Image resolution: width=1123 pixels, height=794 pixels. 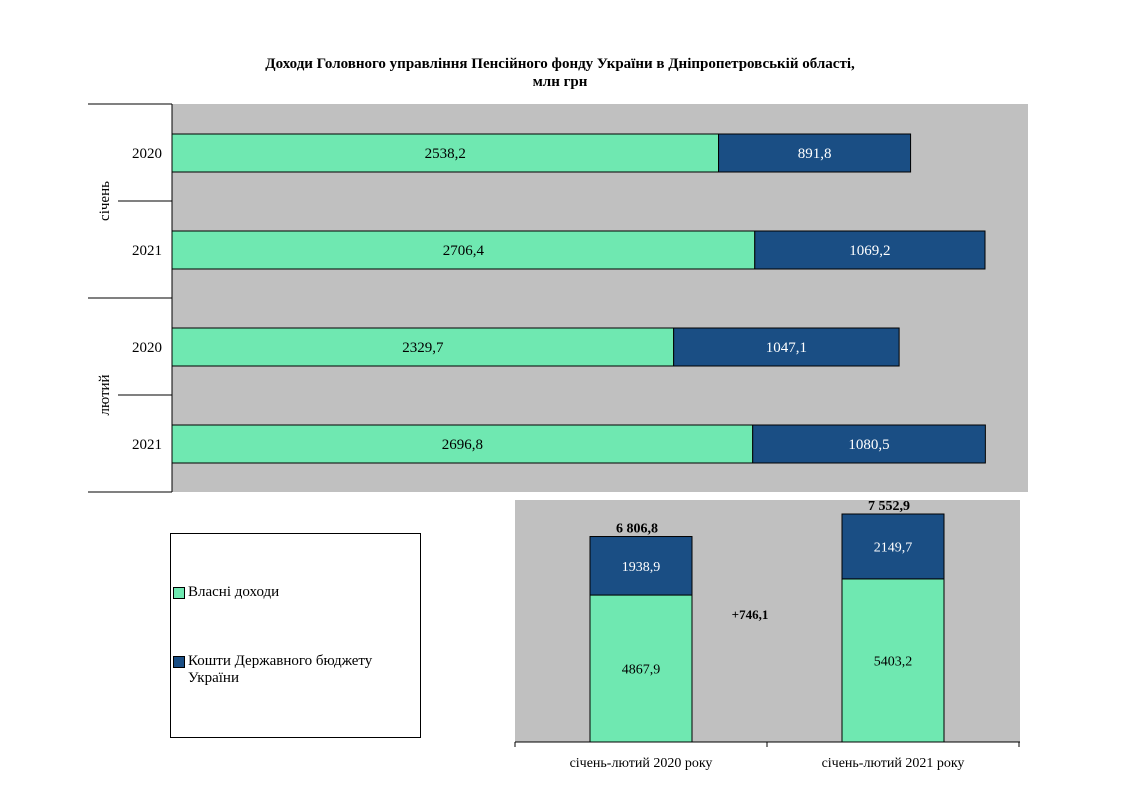 What do you see at coordinates (750, 614) in the screenshot?
I see `difference-label: +746,1` at bounding box center [750, 614].